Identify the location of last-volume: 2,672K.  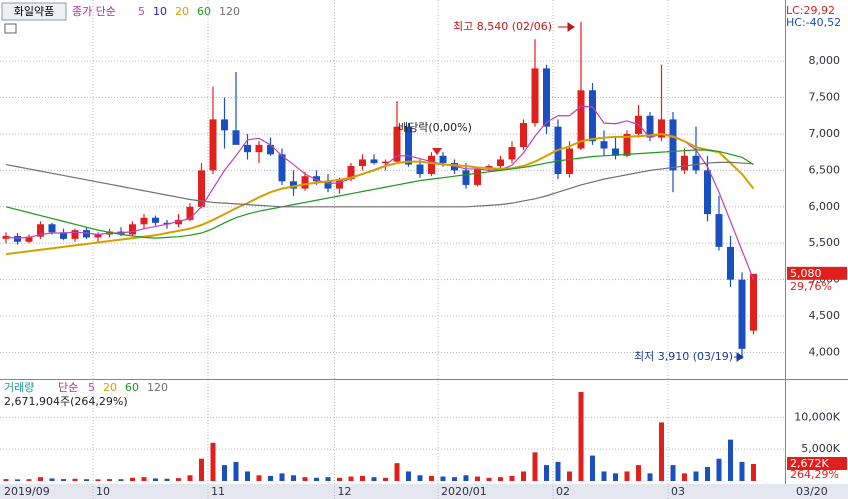
(809, 463).